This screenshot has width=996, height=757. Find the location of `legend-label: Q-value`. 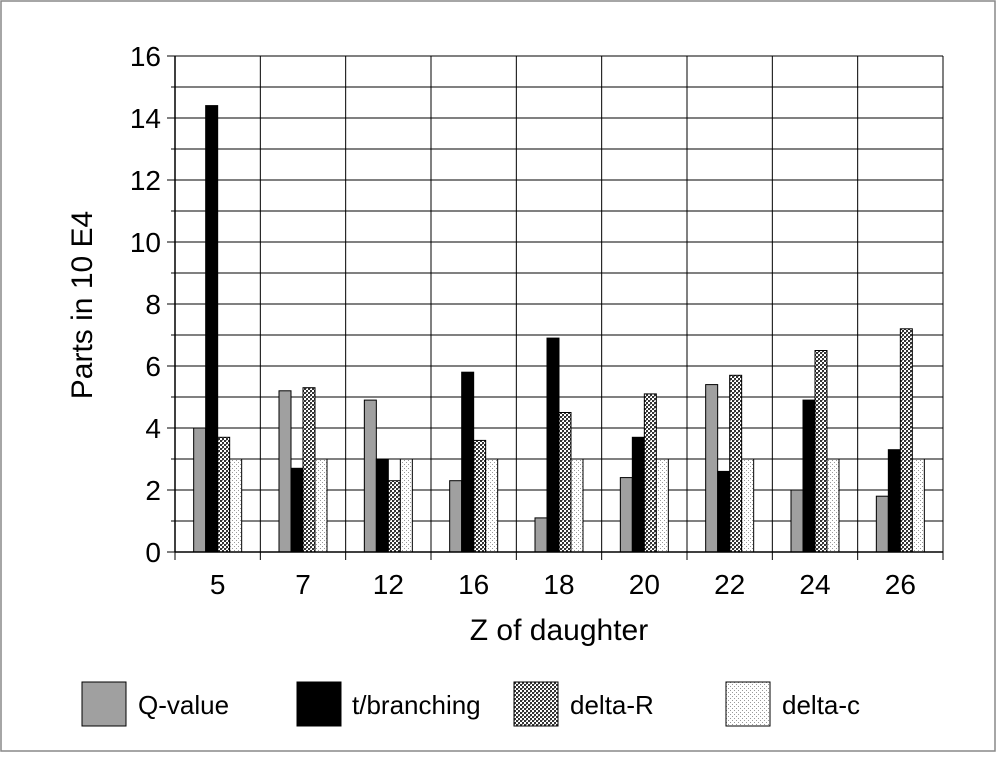

legend-label: Q-value is located at coordinates (183, 705).